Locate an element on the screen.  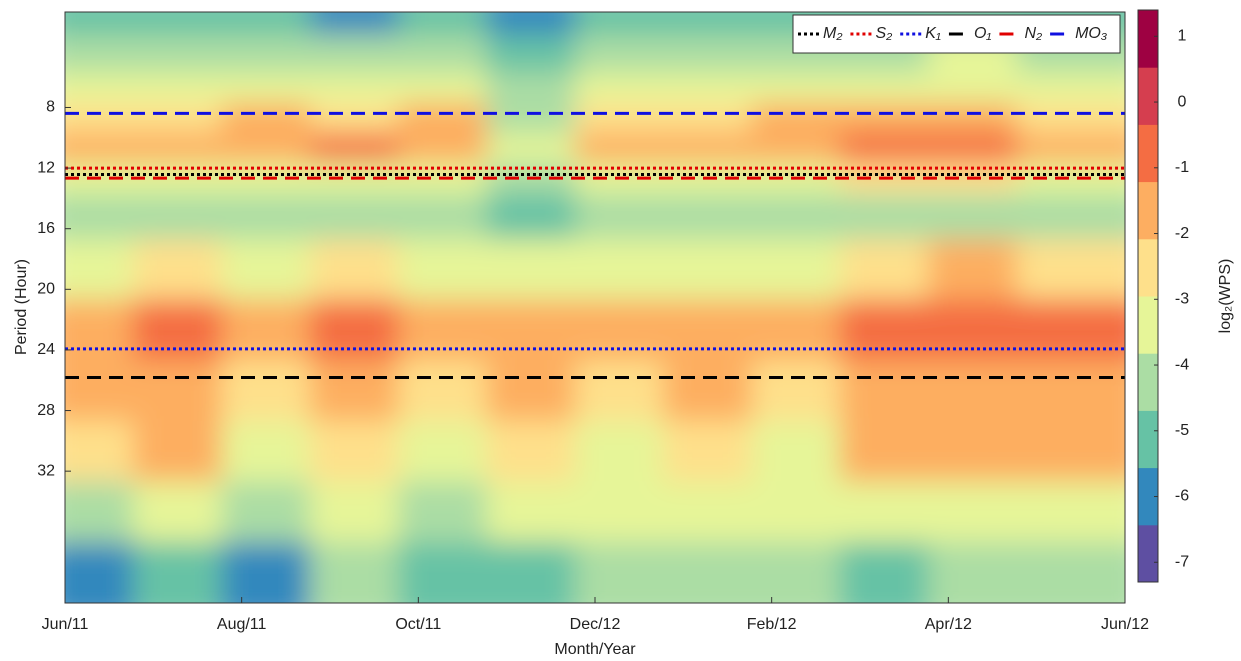
colorbar-tick-label: -7 is located at coordinates (1182, 561).